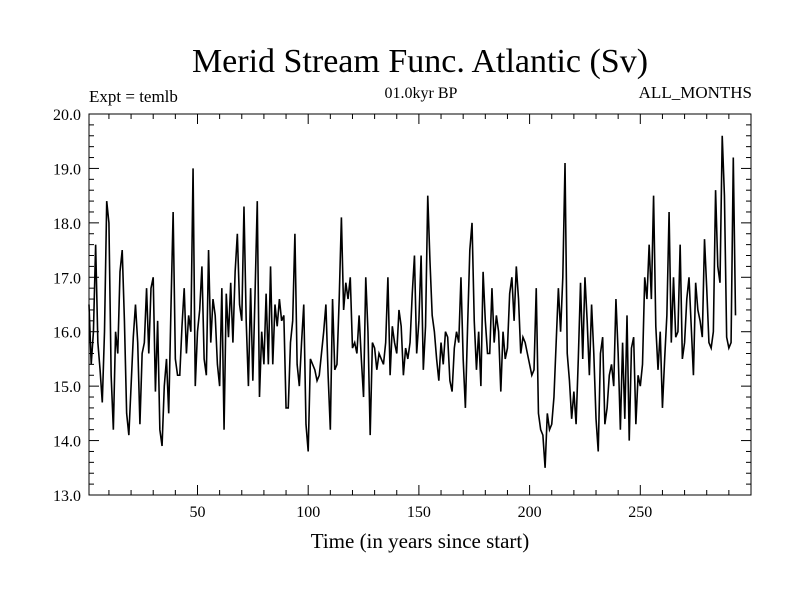 The width and height of the screenshot is (800, 600). I want to click on x-tick-label: 100, so click(308, 512).